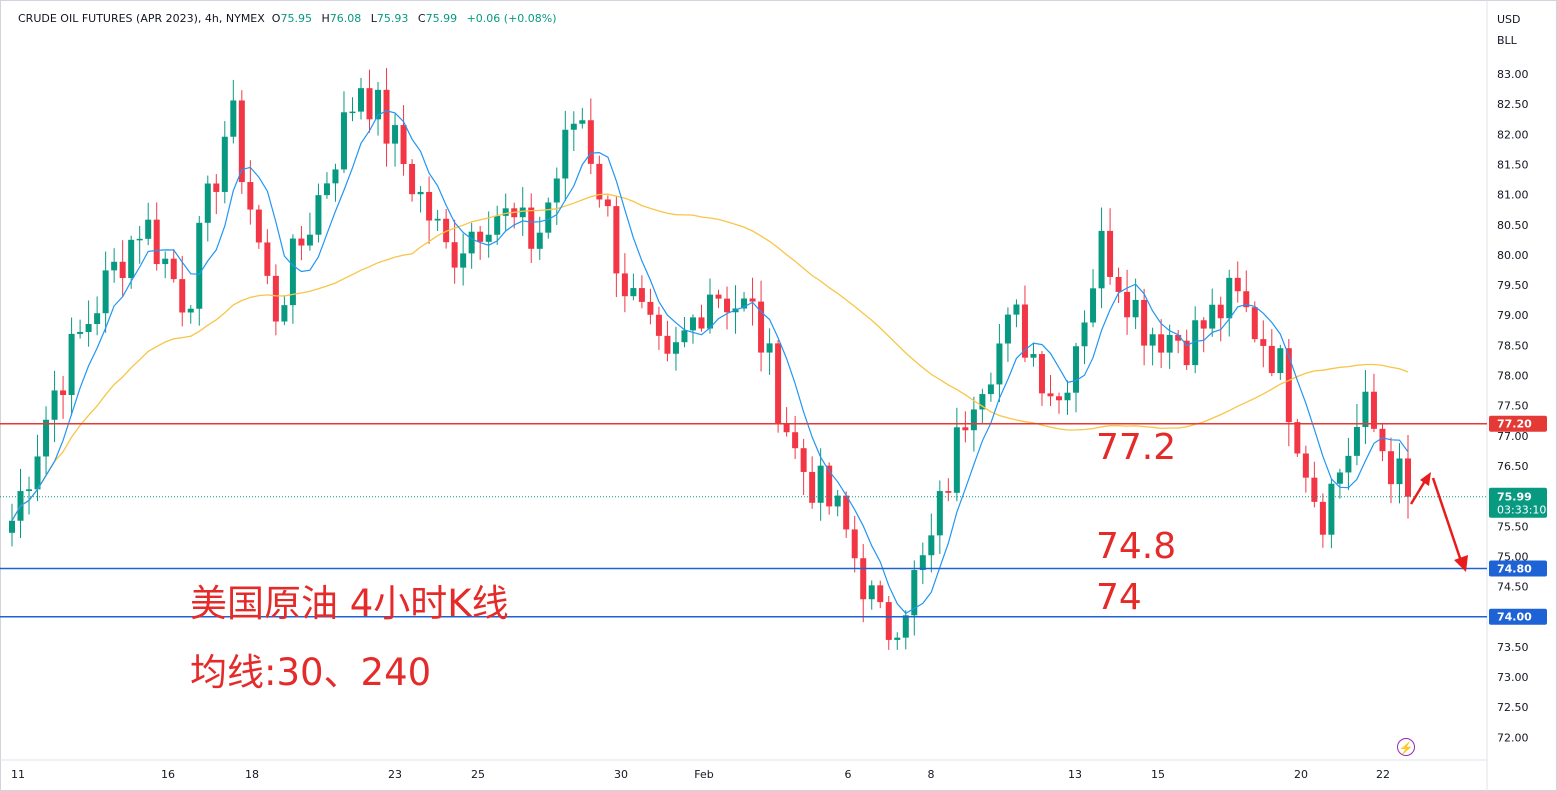 The width and height of the screenshot is (1557, 791). I want to click on price-tick-label: 78.00, so click(1513, 376).